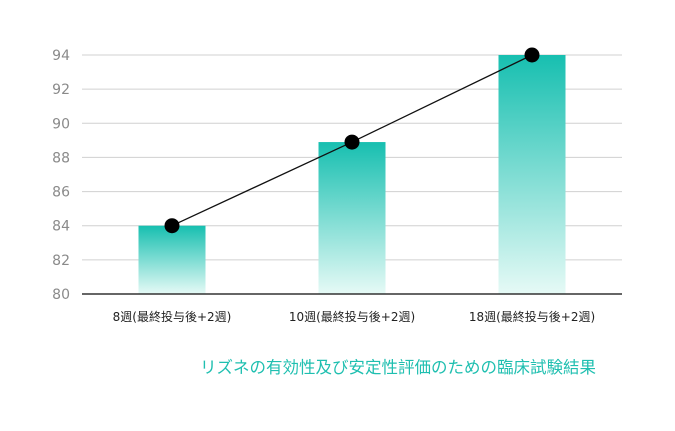  What do you see at coordinates (172, 316) in the screenshot?
I see `x-category-label: 8週(最終投与後+2週)` at bounding box center [172, 316].